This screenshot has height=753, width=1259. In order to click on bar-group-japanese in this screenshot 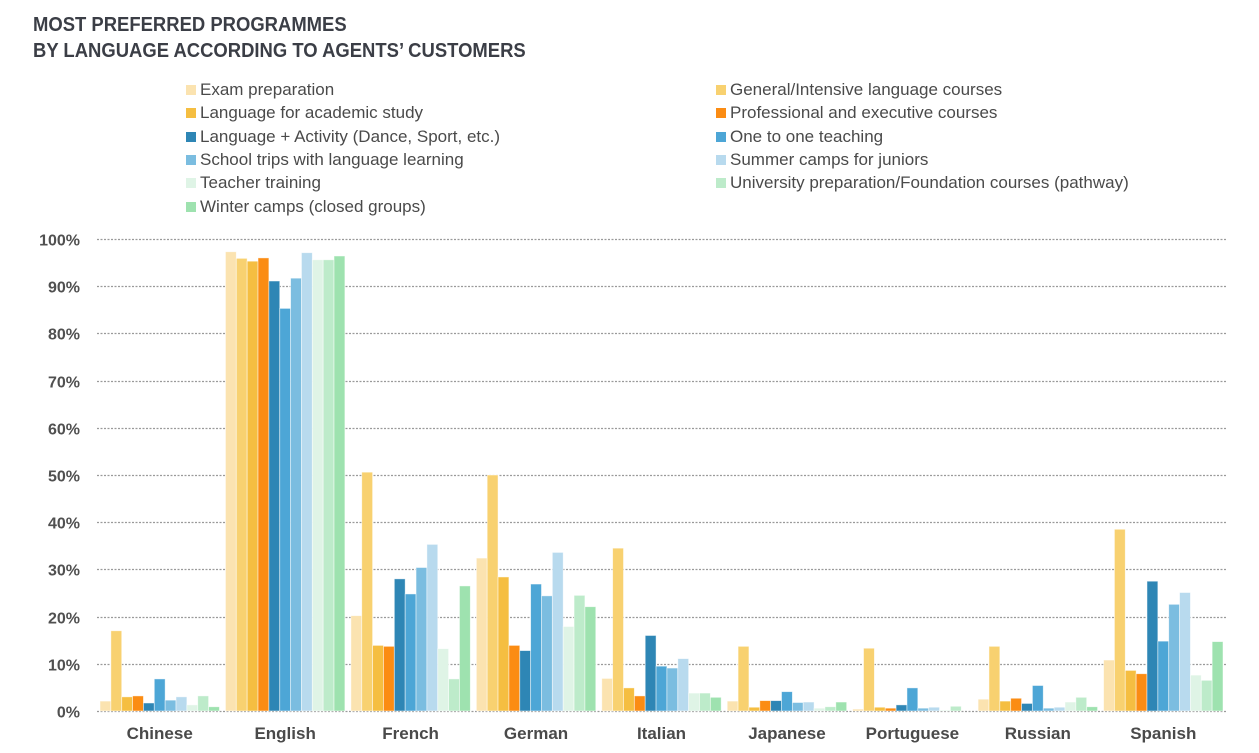, I will do `click(787, 678)`.